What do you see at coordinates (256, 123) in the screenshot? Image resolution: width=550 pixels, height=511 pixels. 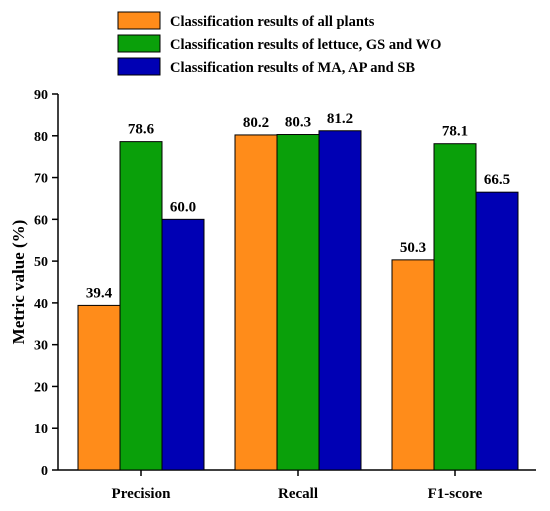 I see `data-label: 80.2` at bounding box center [256, 123].